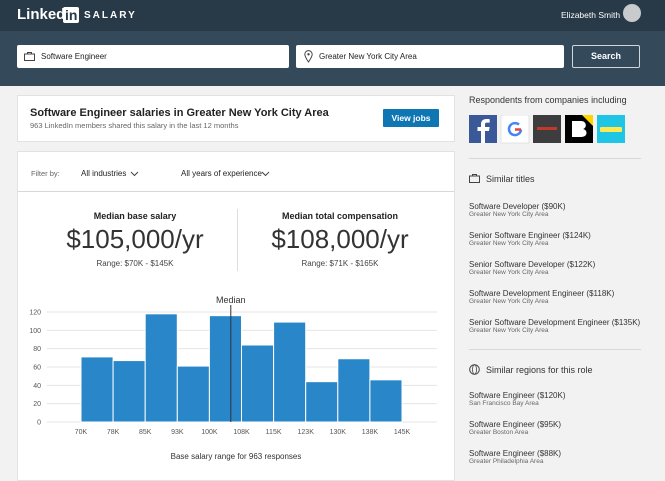 The image size is (665, 481). I want to click on filter-label: Filter by:, so click(45, 173).